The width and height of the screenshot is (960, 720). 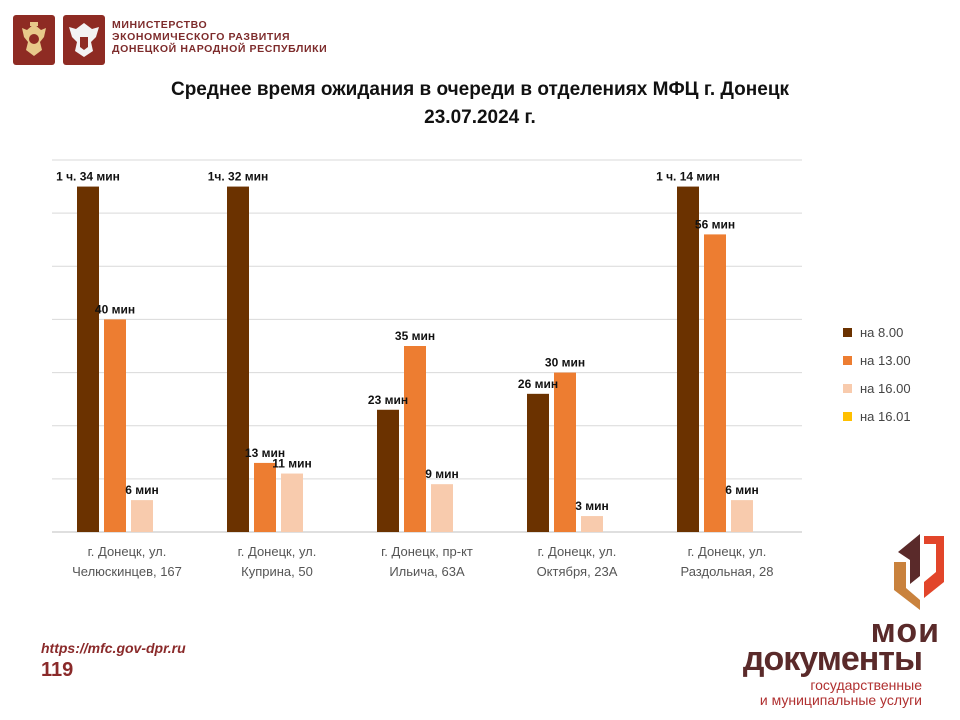 I want to click on data-label: 1 ч. 34 мин, so click(x=88, y=177).